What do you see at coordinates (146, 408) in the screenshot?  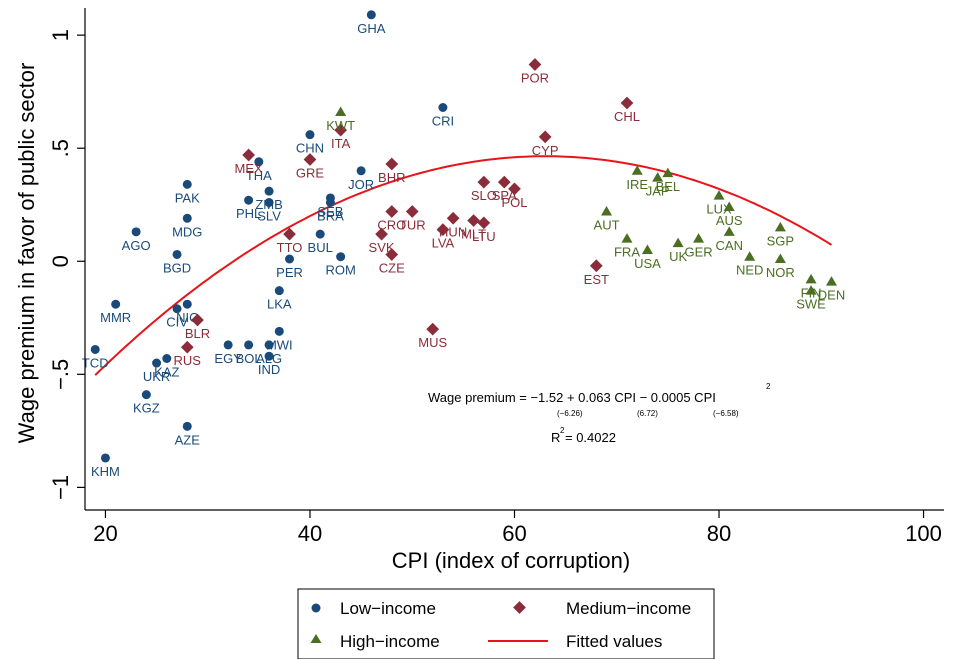 I see `point-label-kgz: KGZ` at bounding box center [146, 408].